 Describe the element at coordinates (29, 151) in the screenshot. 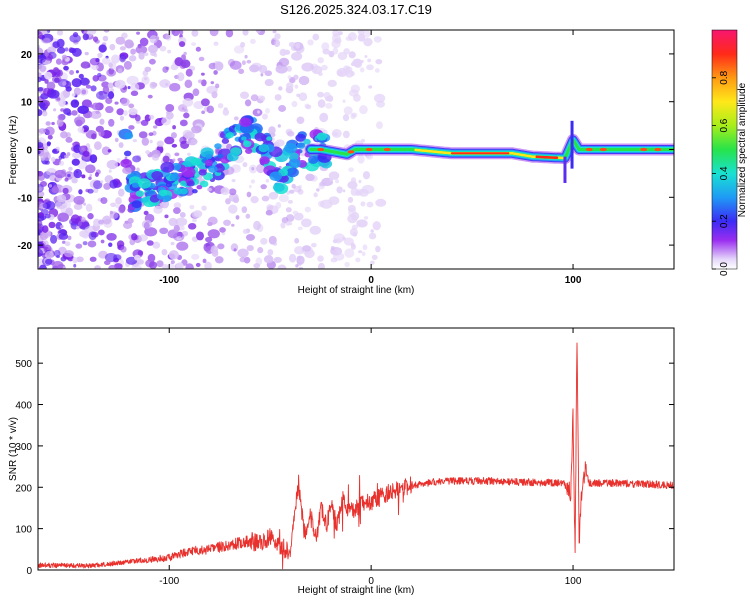

I see `spectrogram-y-tick-label: 0` at that location.